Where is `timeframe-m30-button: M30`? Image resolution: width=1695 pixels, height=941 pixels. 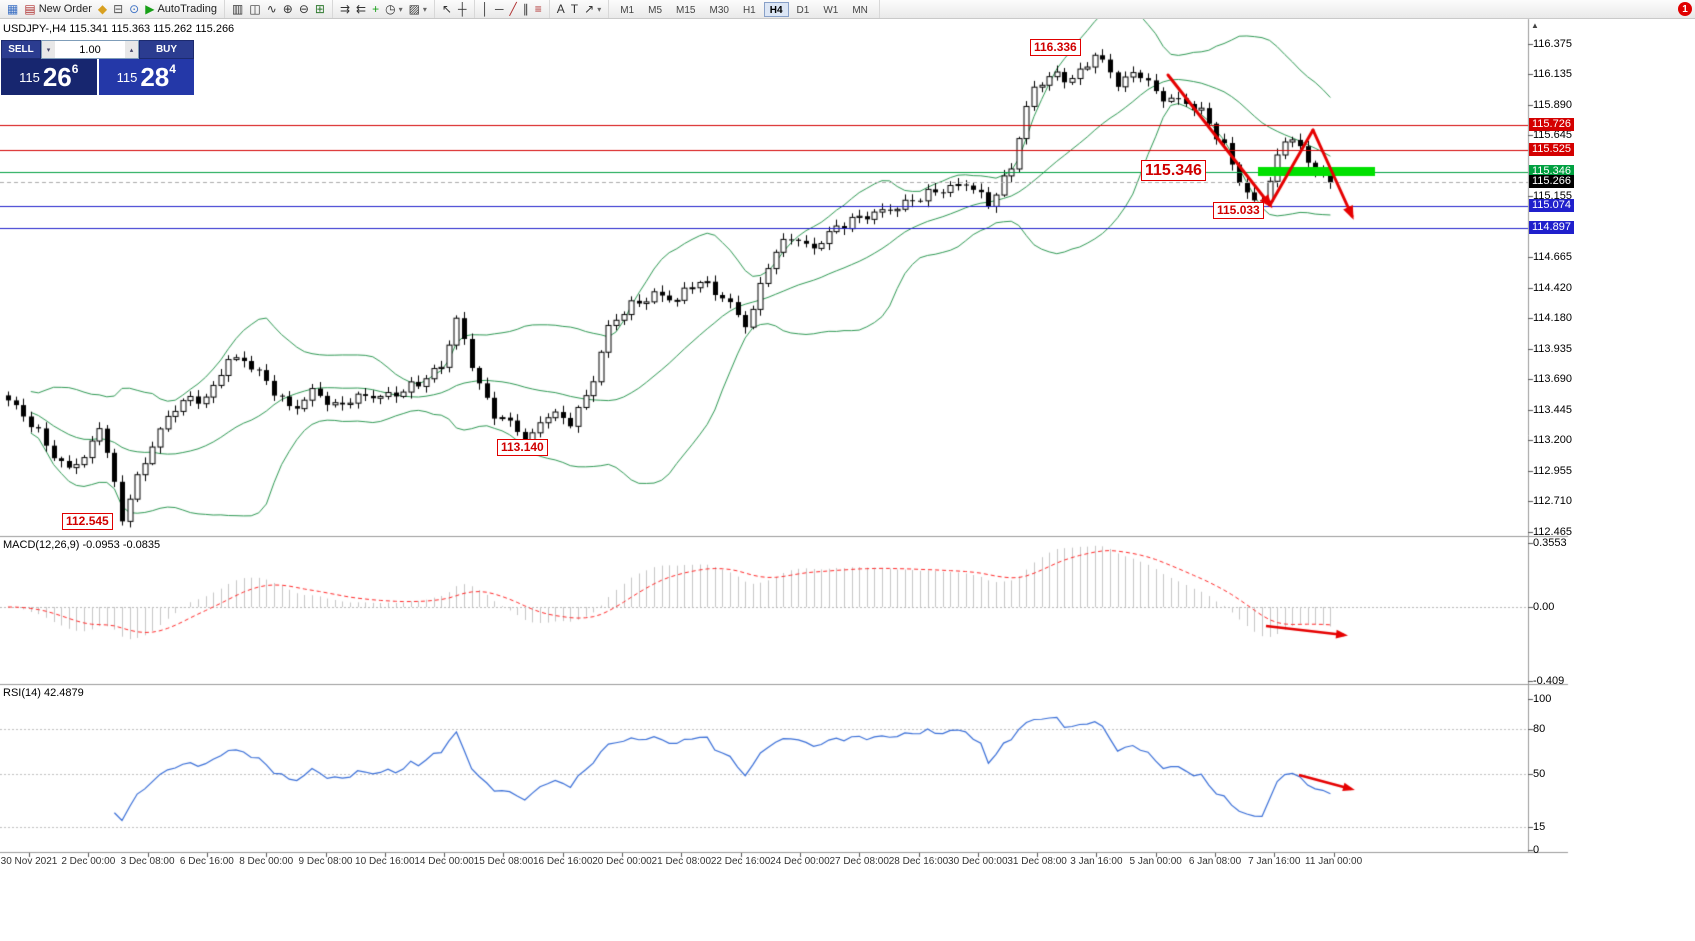 timeframe-m30-button: M30 is located at coordinates (719, 10).